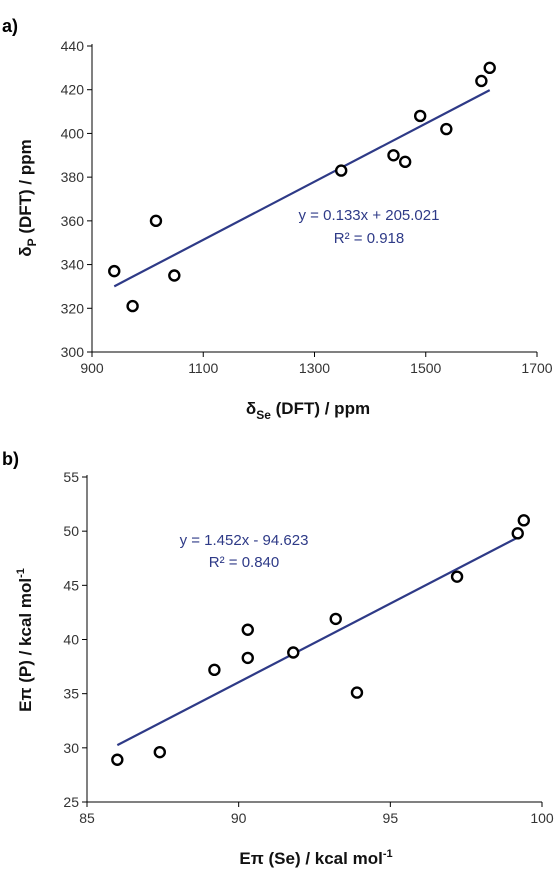 This screenshot has width=558, height=873. What do you see at coordinates (308, 410) in the screenshot?
I see `x-axis-title-a: δSe (DFT) / ppm` at bounding box center [308, 410].